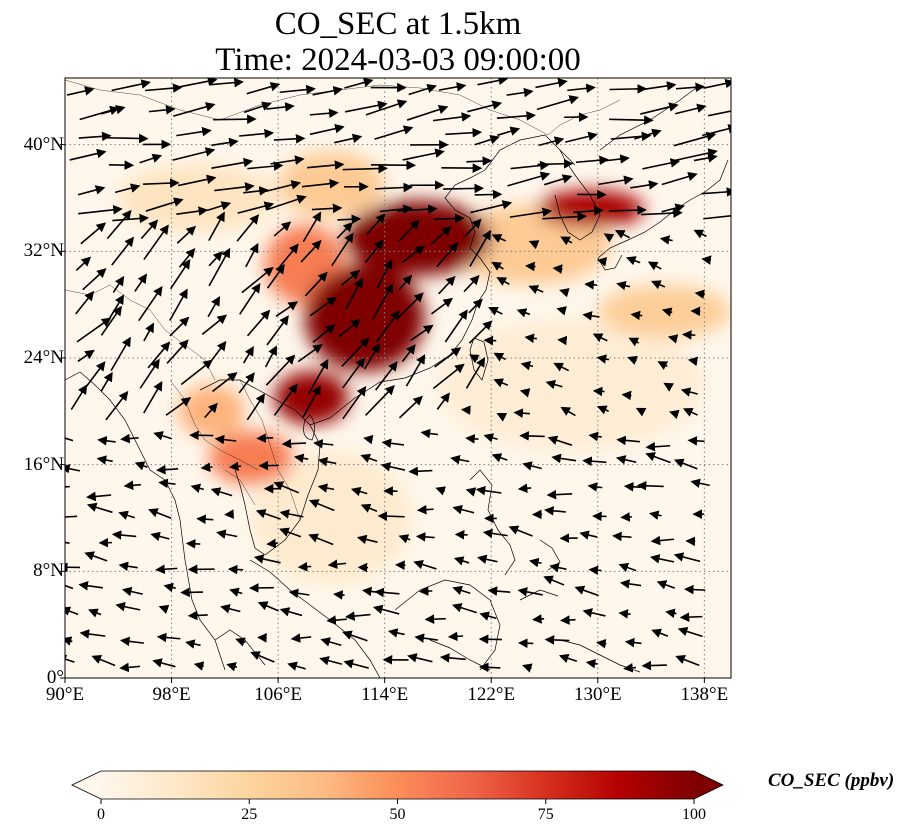  Describe the element at coordinates (397, 801) in the screenshot. I see `colorbar-ticks` at that location.